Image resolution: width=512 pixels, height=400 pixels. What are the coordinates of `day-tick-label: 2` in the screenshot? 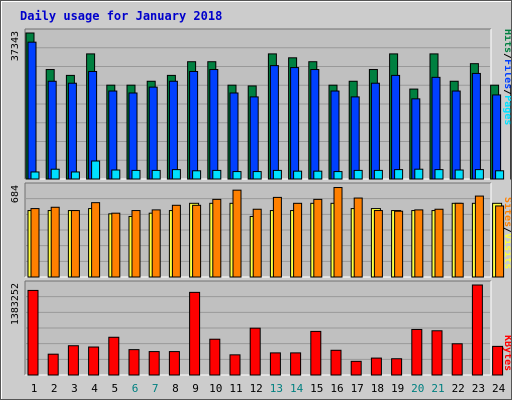 It's located at (54, 388).